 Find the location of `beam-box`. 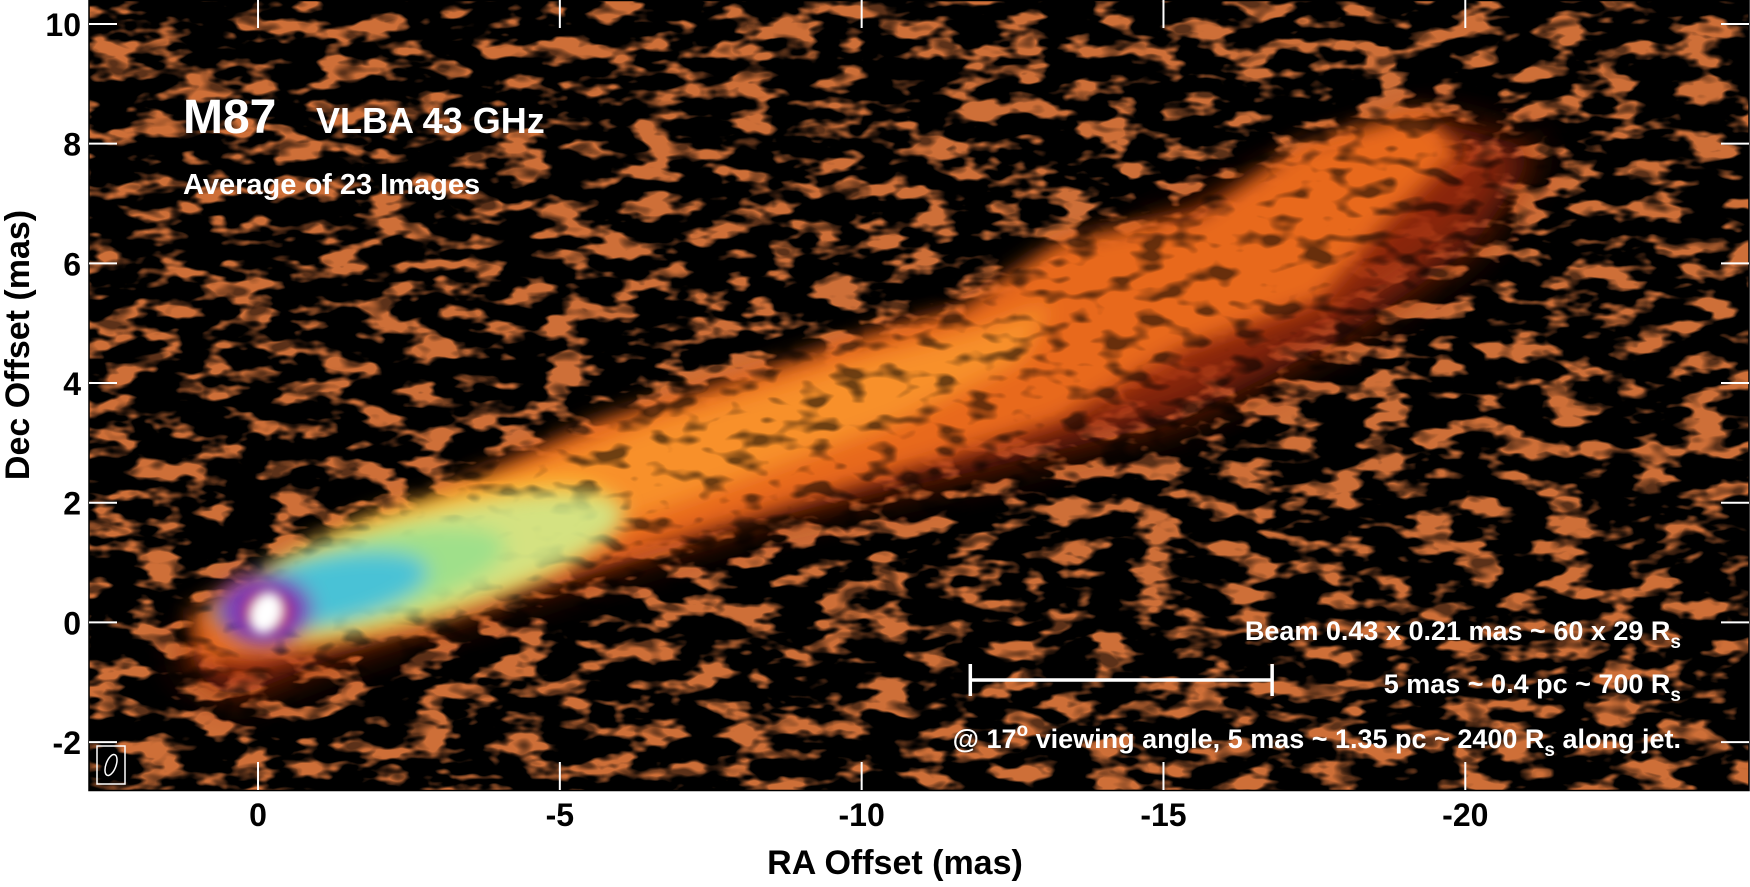

beam-box is located at coordinates (111, 765).